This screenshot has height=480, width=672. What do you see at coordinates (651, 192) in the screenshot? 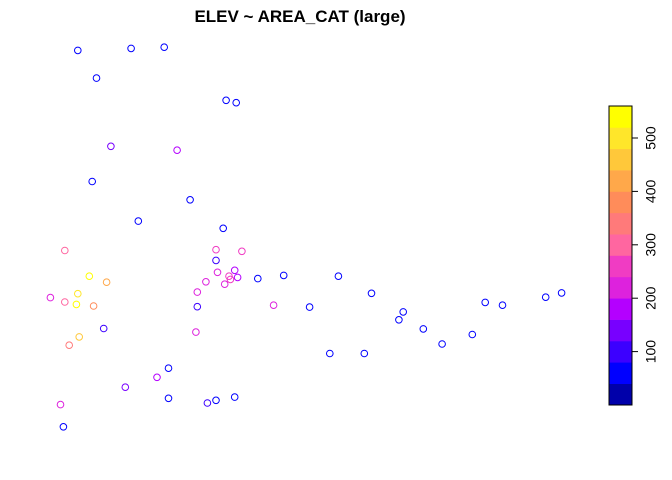
I see `colorbar-tick-label: 400` at bounding box center [651, 192].